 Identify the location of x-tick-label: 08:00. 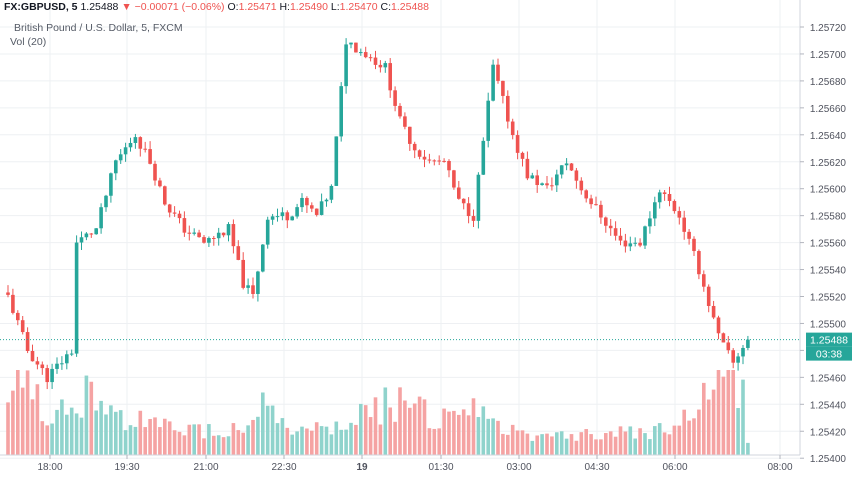
(779, 467).